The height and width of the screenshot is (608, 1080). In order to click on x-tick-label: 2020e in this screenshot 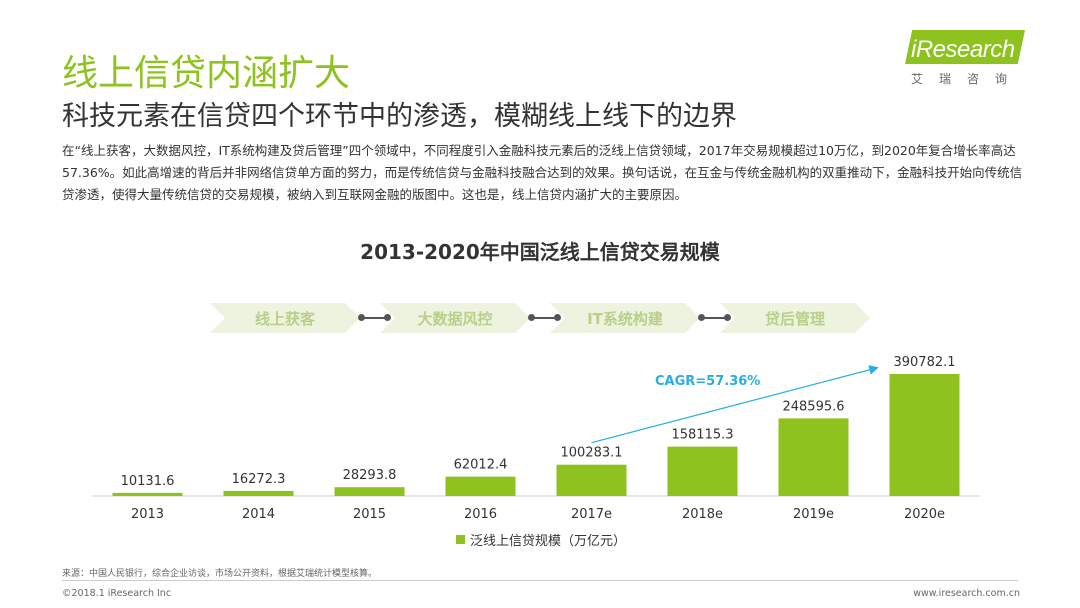, I will do `click(924, 514)`.